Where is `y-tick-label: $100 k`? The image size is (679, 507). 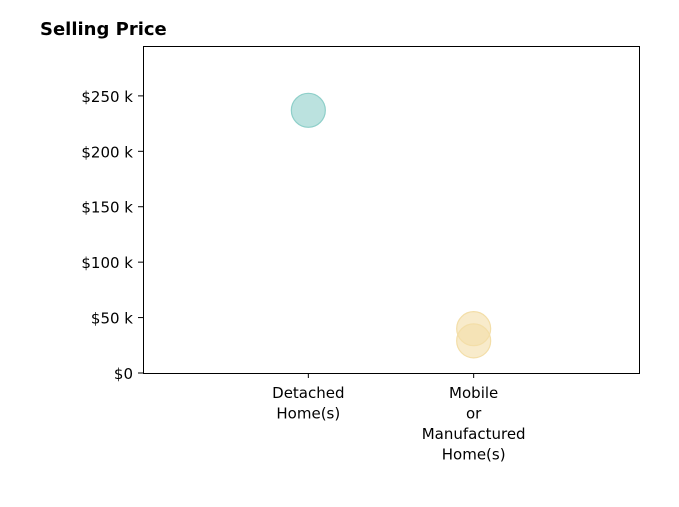 y-tick-label: $100 k is located at coordinates (107, 263).